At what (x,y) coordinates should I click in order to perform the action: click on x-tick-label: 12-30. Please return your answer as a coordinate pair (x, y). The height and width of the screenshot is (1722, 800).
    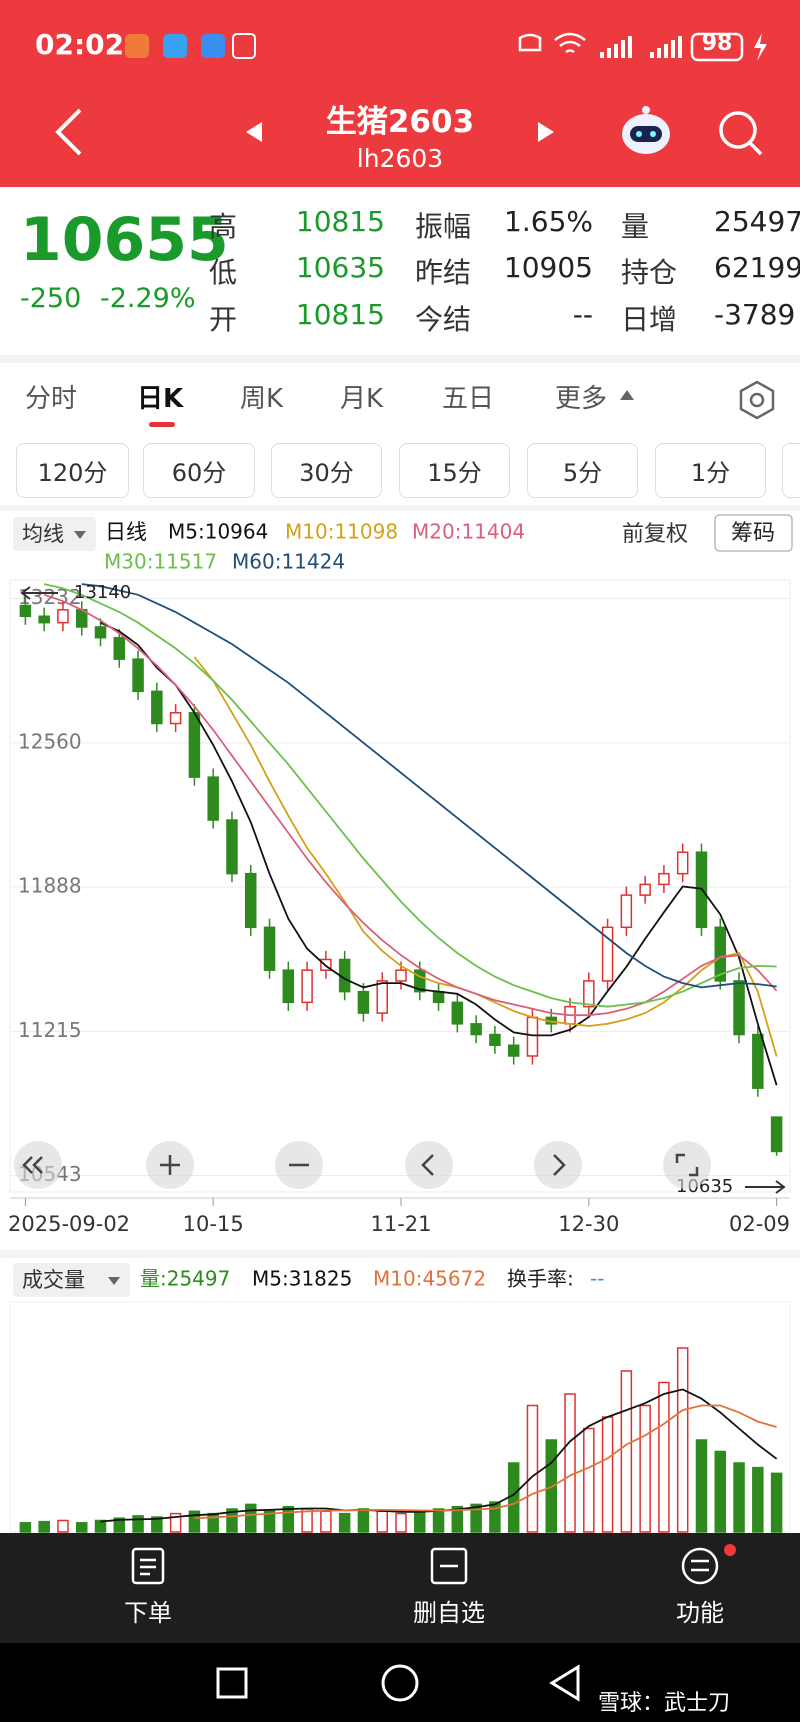
    Looking at the image, I should click on (588, 1224).